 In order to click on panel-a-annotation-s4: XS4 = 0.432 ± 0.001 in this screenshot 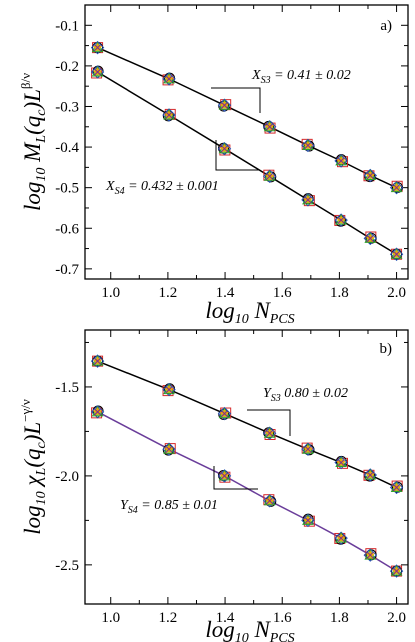, I will do `click(182, 168)`.